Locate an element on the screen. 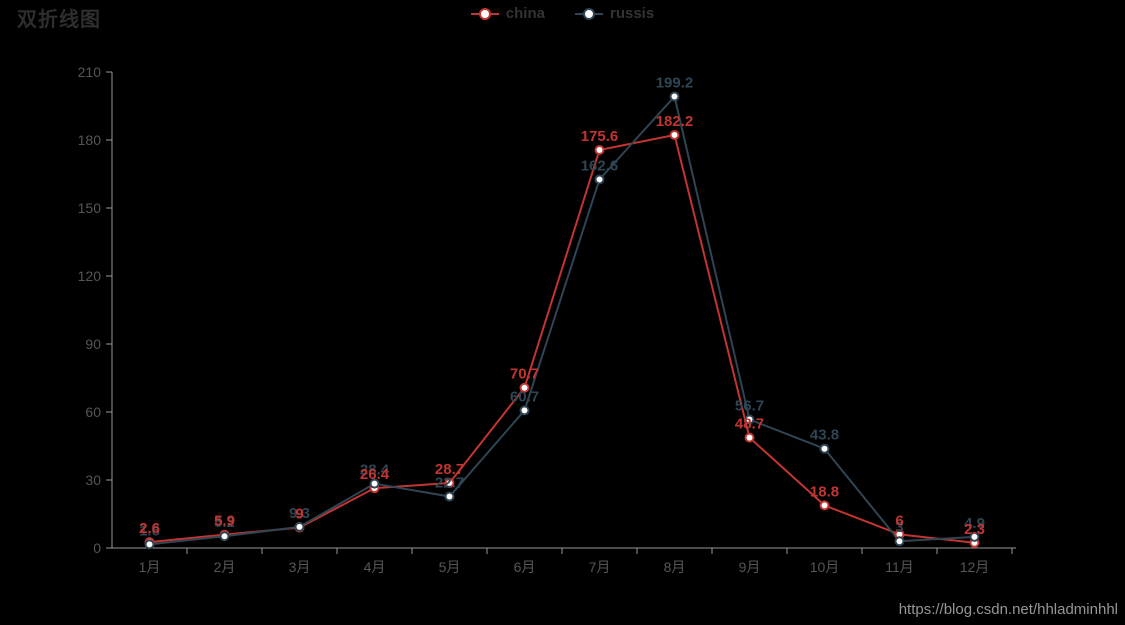  x-tick-label: 2月 is located at coordinates (225, 567).